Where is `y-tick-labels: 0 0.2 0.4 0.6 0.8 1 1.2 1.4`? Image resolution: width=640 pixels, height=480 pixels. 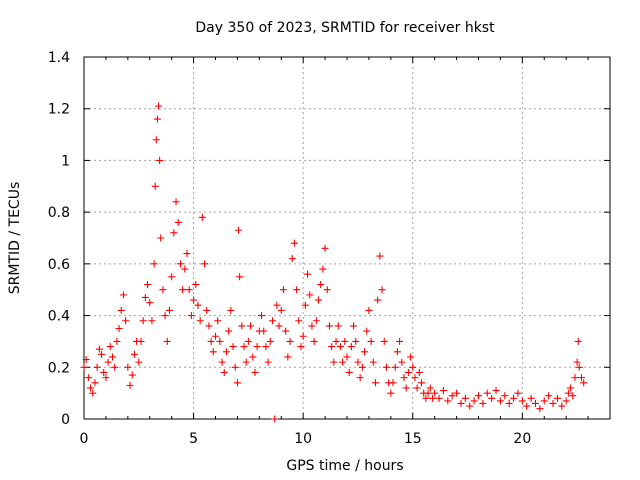
y-tick-labels: 0 0.2 0.4 0.6 0.8 1 1.2 1.4 is located at coordinates (59, 239).